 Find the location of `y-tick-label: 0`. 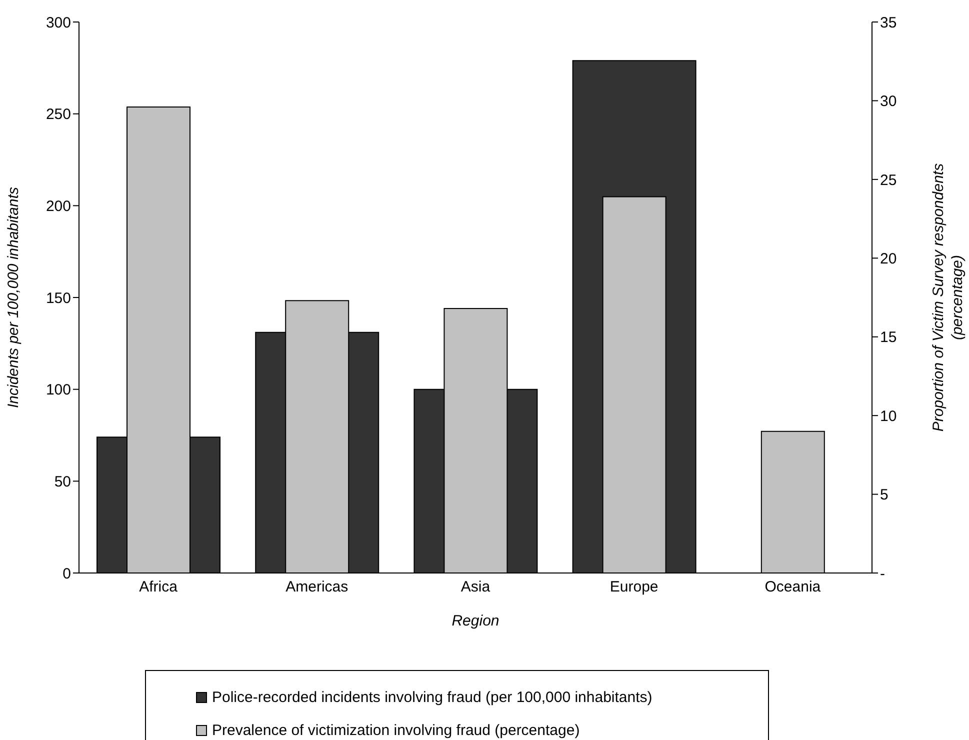

y-tick-label: 0 is located at coordinates (66, 573).